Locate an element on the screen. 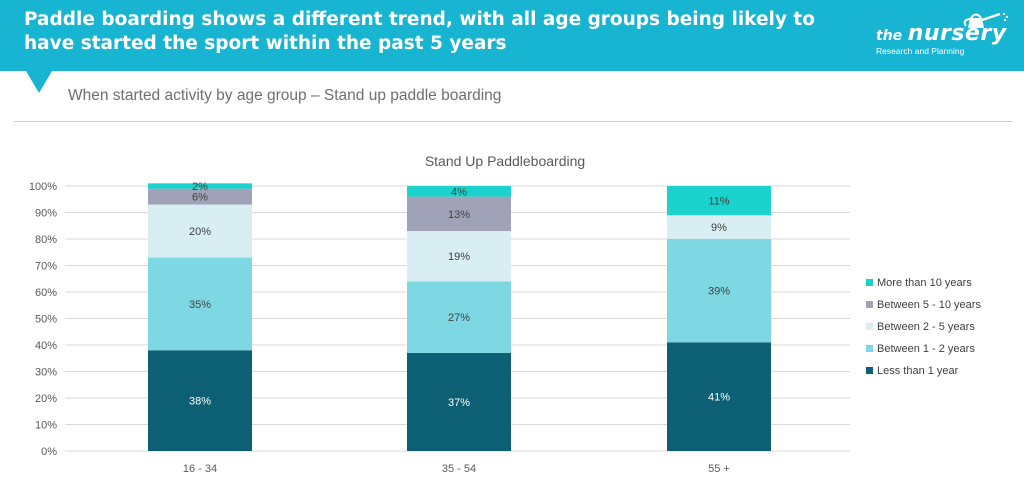  y-tick-label: 40% is located at coordinates (46, 346).